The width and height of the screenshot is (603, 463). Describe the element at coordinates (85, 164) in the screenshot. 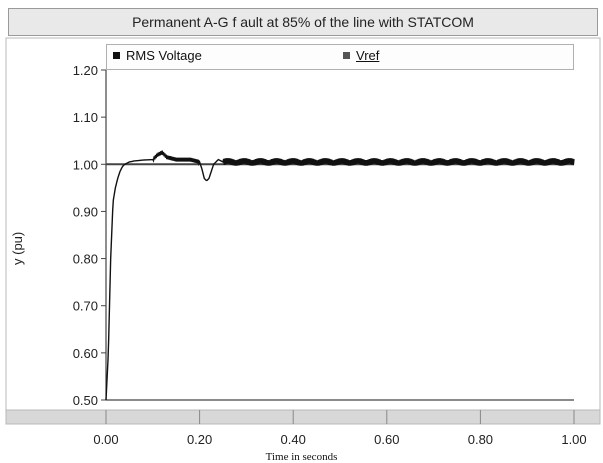

I see `y-tick-label: 1.00` at that location.